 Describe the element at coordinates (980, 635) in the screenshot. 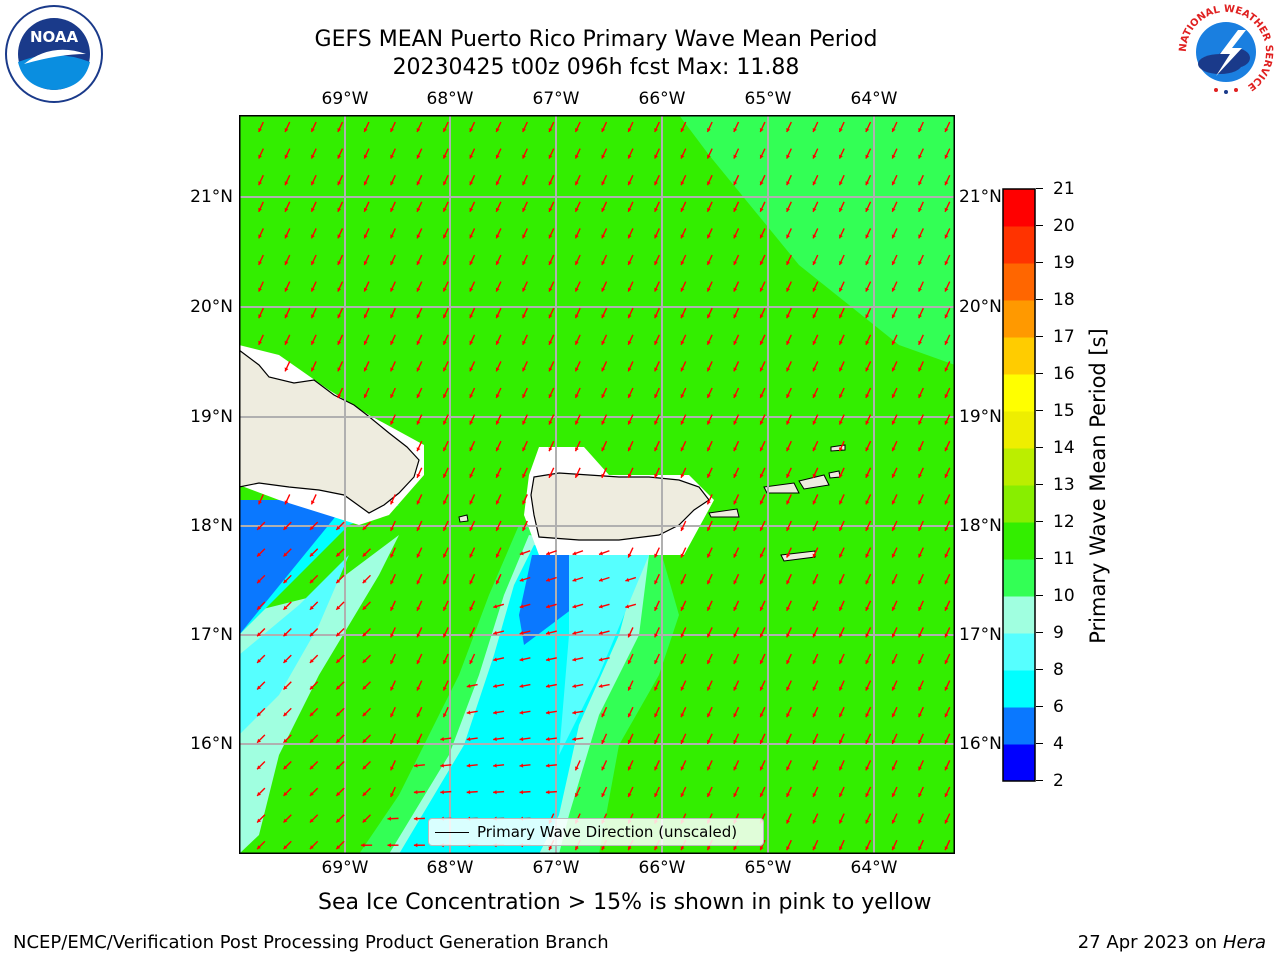

I see `lat-label-right: 17°N` at that location.